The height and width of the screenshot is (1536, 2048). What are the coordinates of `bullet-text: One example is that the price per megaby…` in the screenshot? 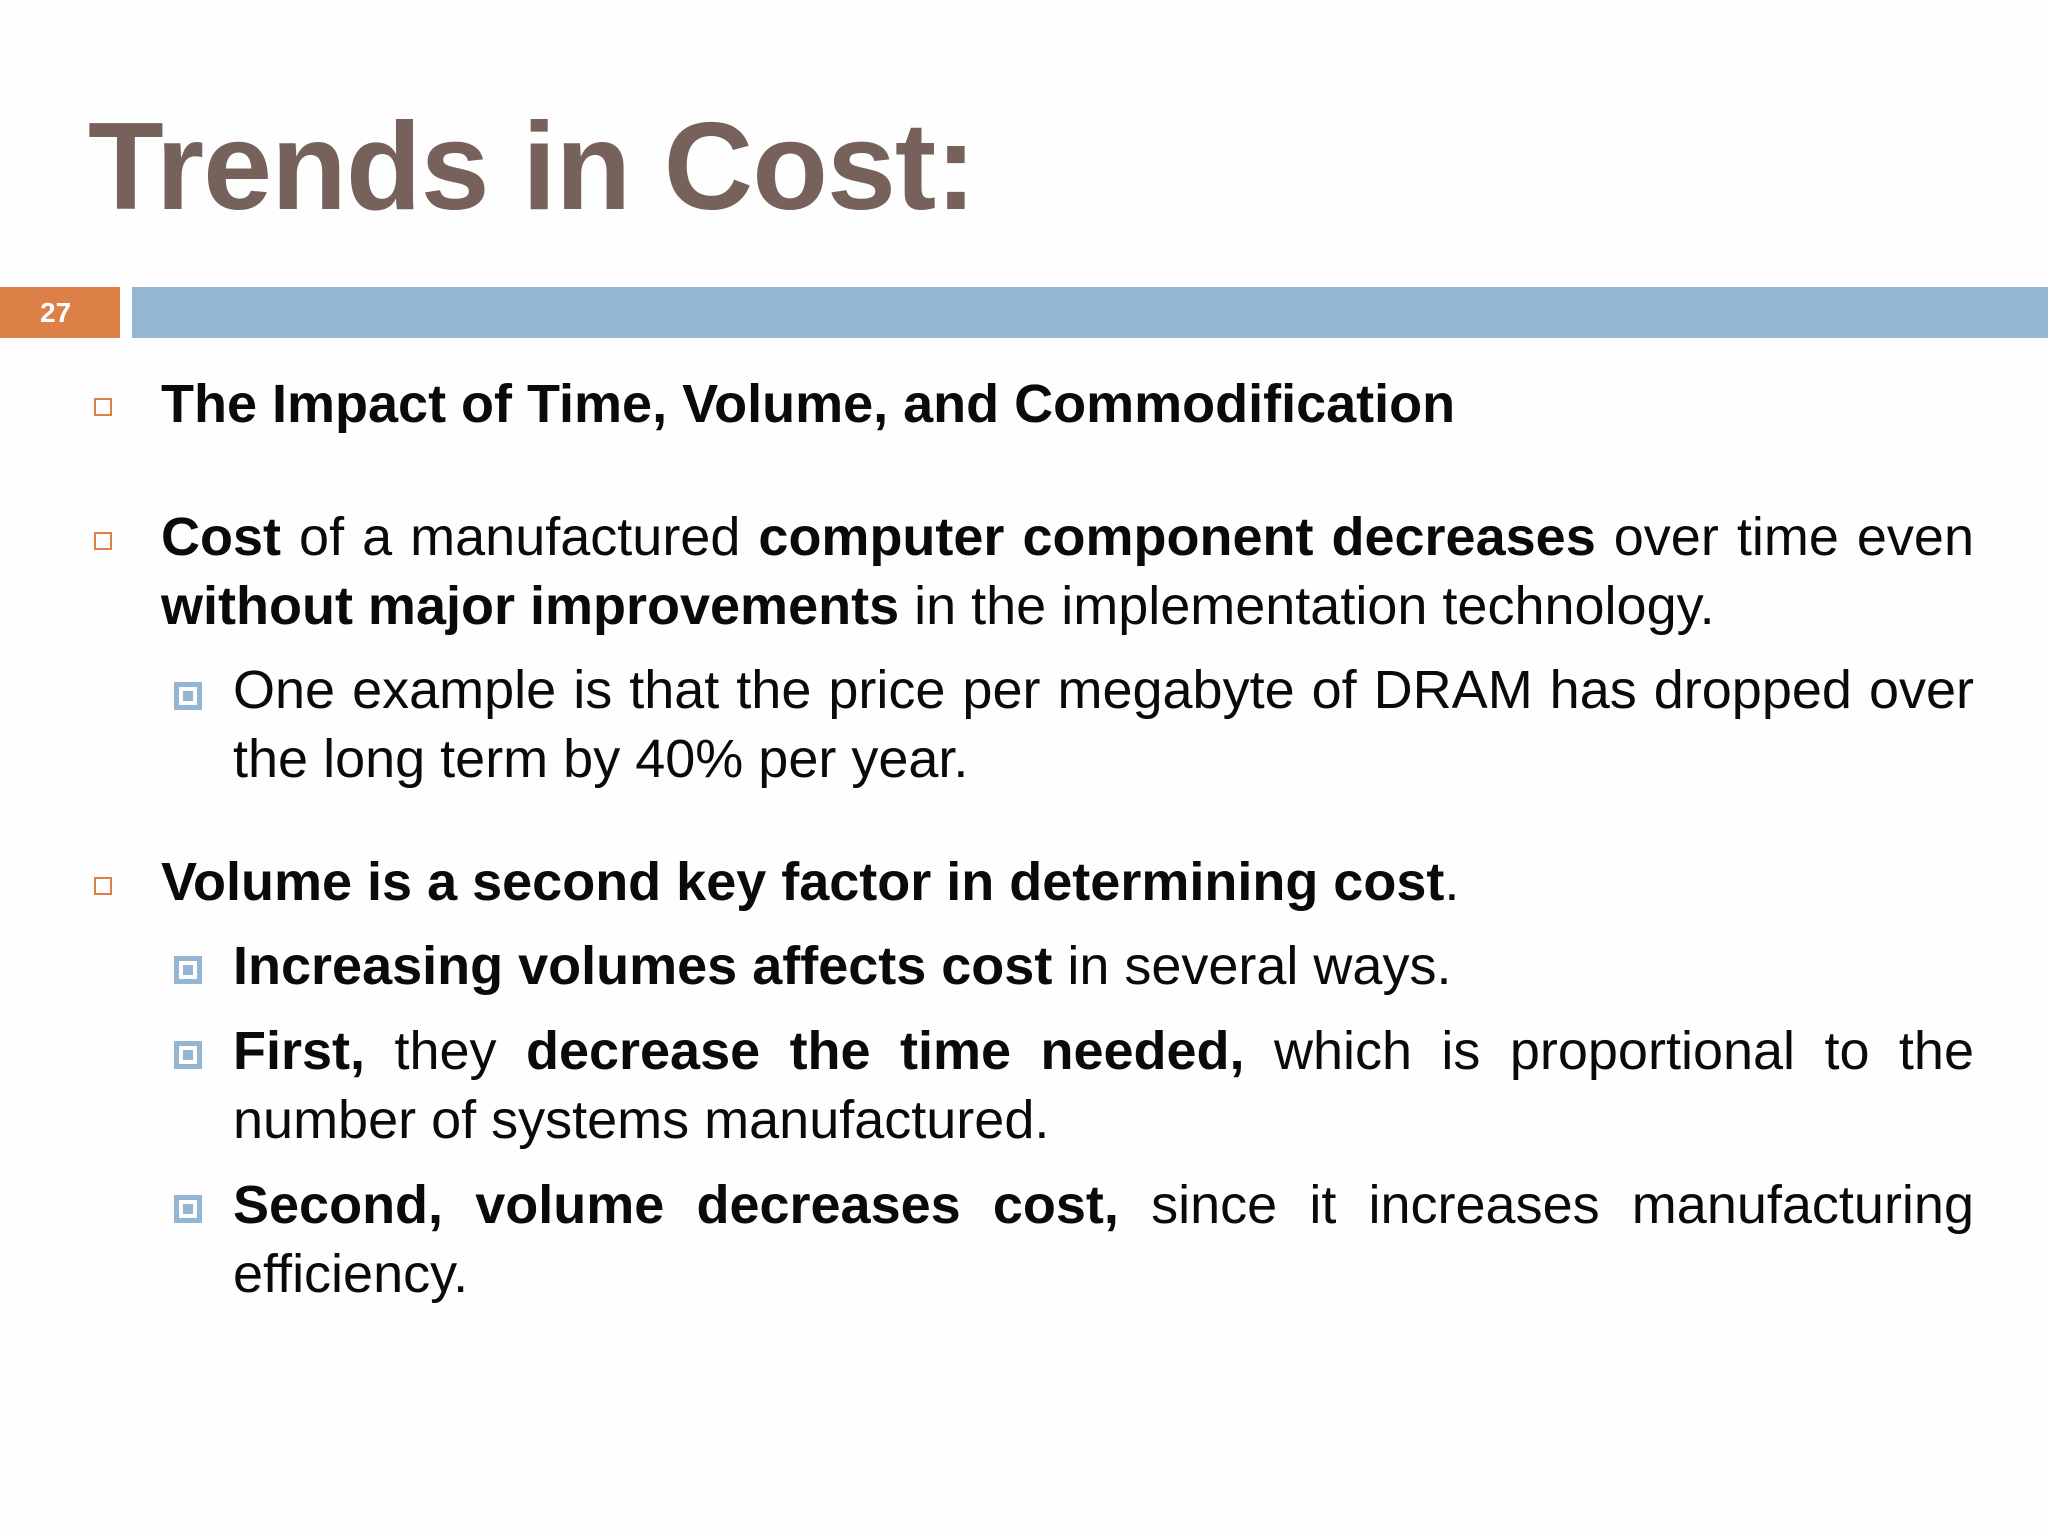 It's located at (1103, 724).